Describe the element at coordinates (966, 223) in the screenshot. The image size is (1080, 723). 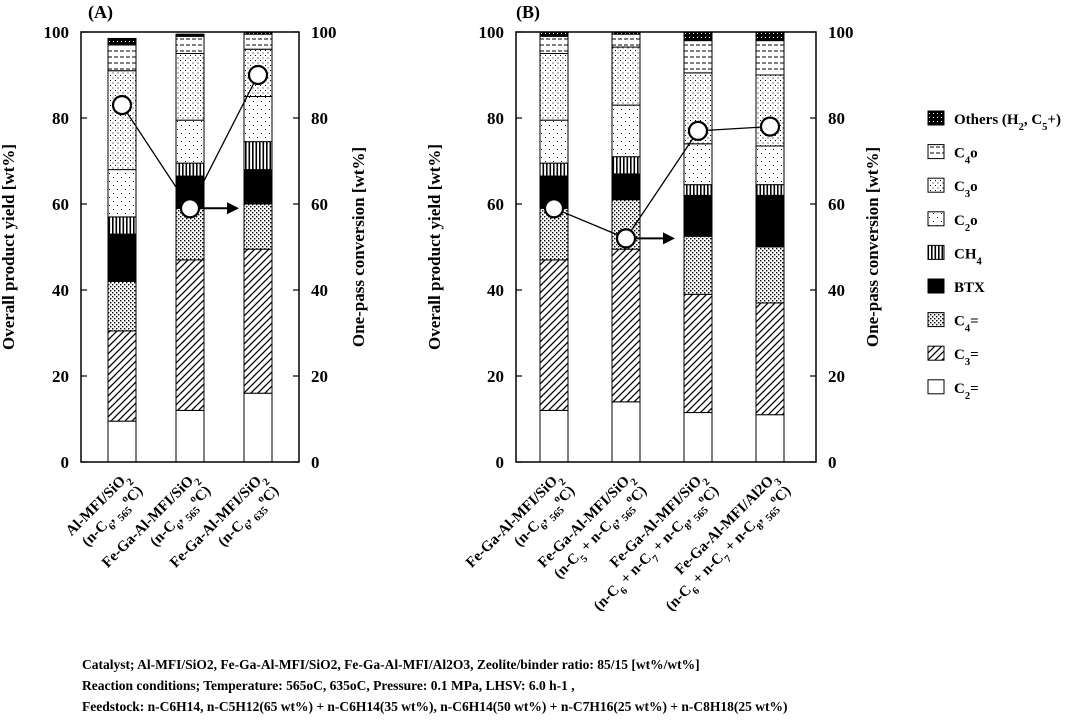
I see `legend-label-c2o: C2o` at that location.